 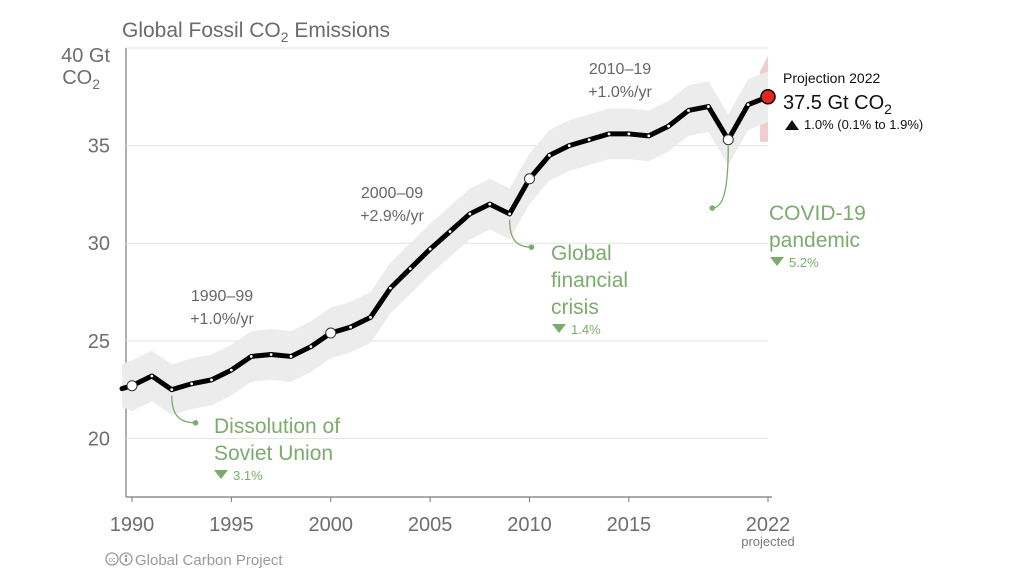 I want to click on data-point-2005, so click(x=430, y=249).